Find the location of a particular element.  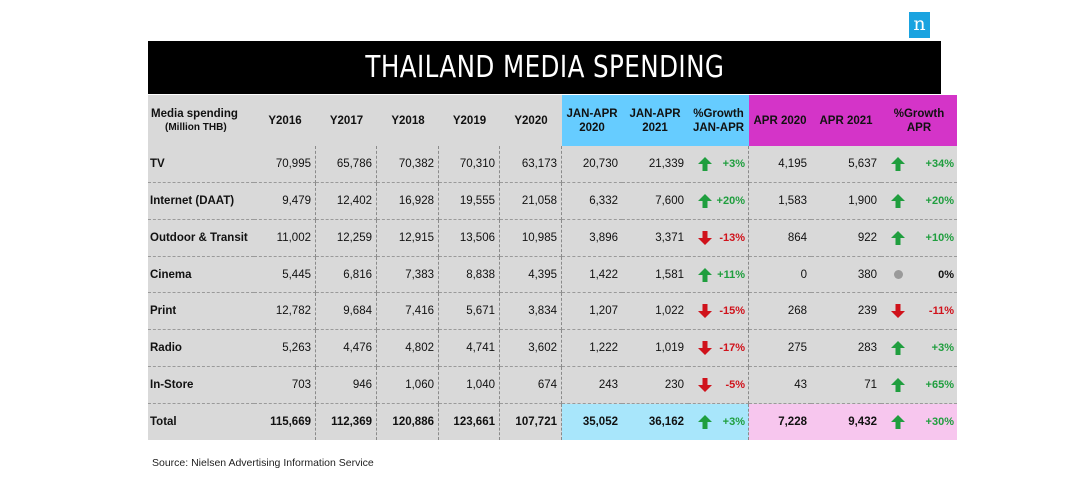

row-label: Radio is located at coordinates (201, 348).